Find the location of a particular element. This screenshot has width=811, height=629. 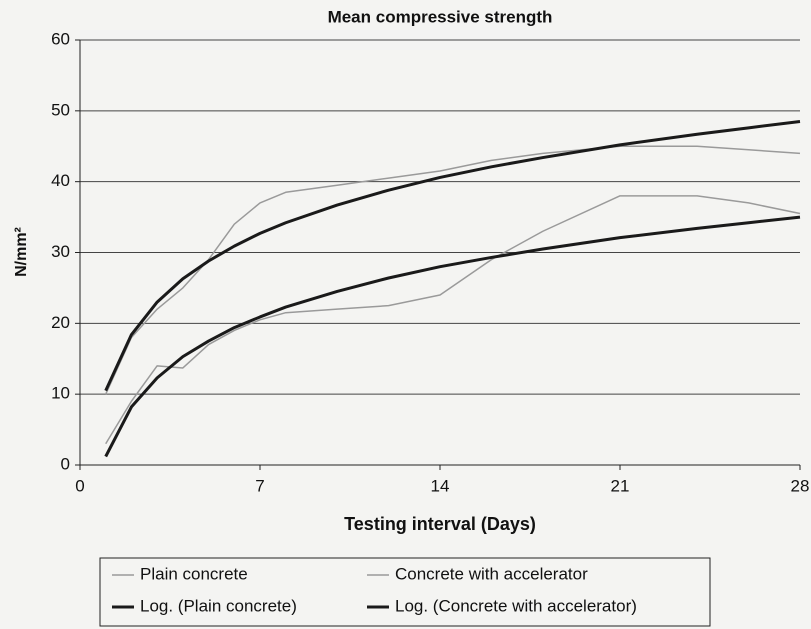

x-axis-label: Testing interval (Days) is located at coordinates (440, 524).